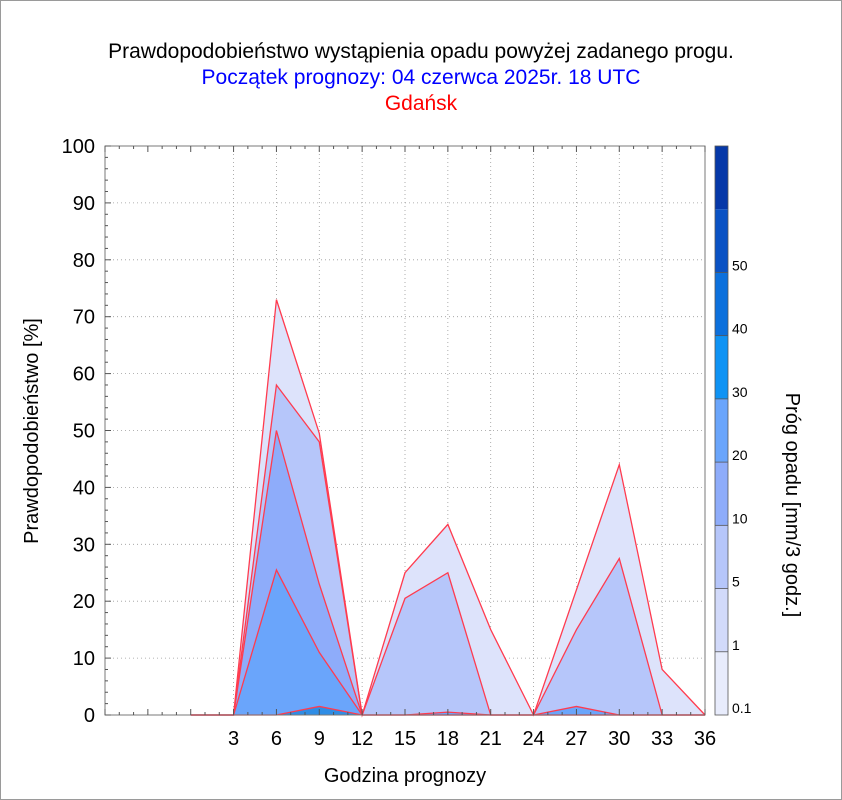 This screenshot has width=842, height=800. What do you see at coordinates (84, 602) in the screenshot?
I see `y-tick-label: 20` at bounding box center [84, 602].